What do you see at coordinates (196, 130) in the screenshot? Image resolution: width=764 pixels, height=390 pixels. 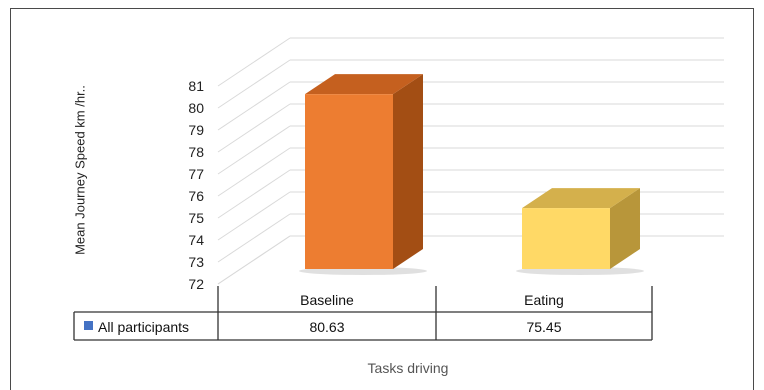 I see `y-tick-label: 79` at bounding box center [196, 130].